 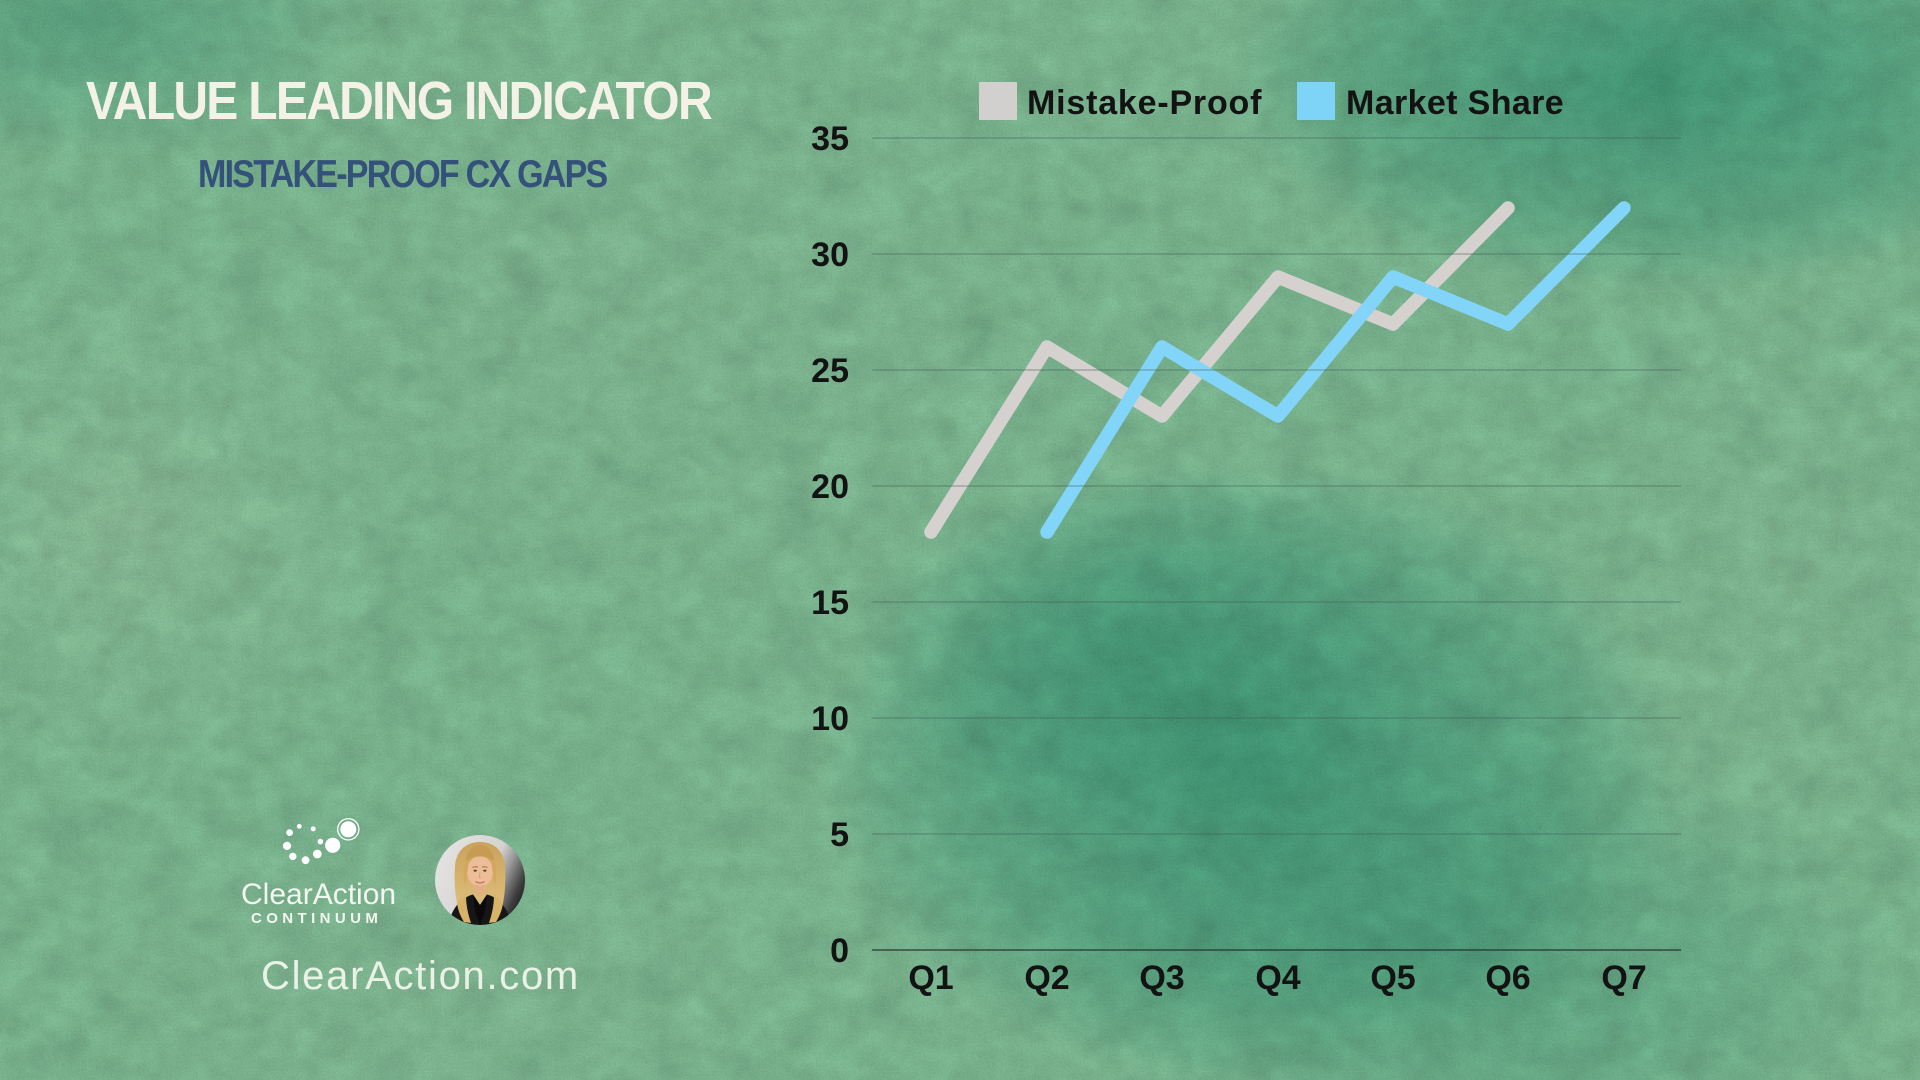 I want to click on svg-text: 15, so click(x=830, y=603).